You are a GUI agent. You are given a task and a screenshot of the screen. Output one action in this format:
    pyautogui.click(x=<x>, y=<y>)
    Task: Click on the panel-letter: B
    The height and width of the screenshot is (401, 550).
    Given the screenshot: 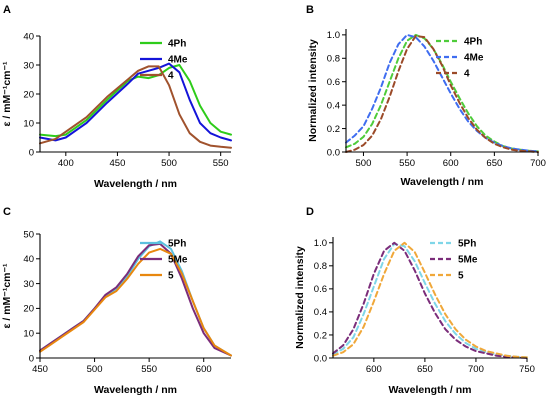 What is the action you would take?
    pyautogui.click(x=310, y=10)
    